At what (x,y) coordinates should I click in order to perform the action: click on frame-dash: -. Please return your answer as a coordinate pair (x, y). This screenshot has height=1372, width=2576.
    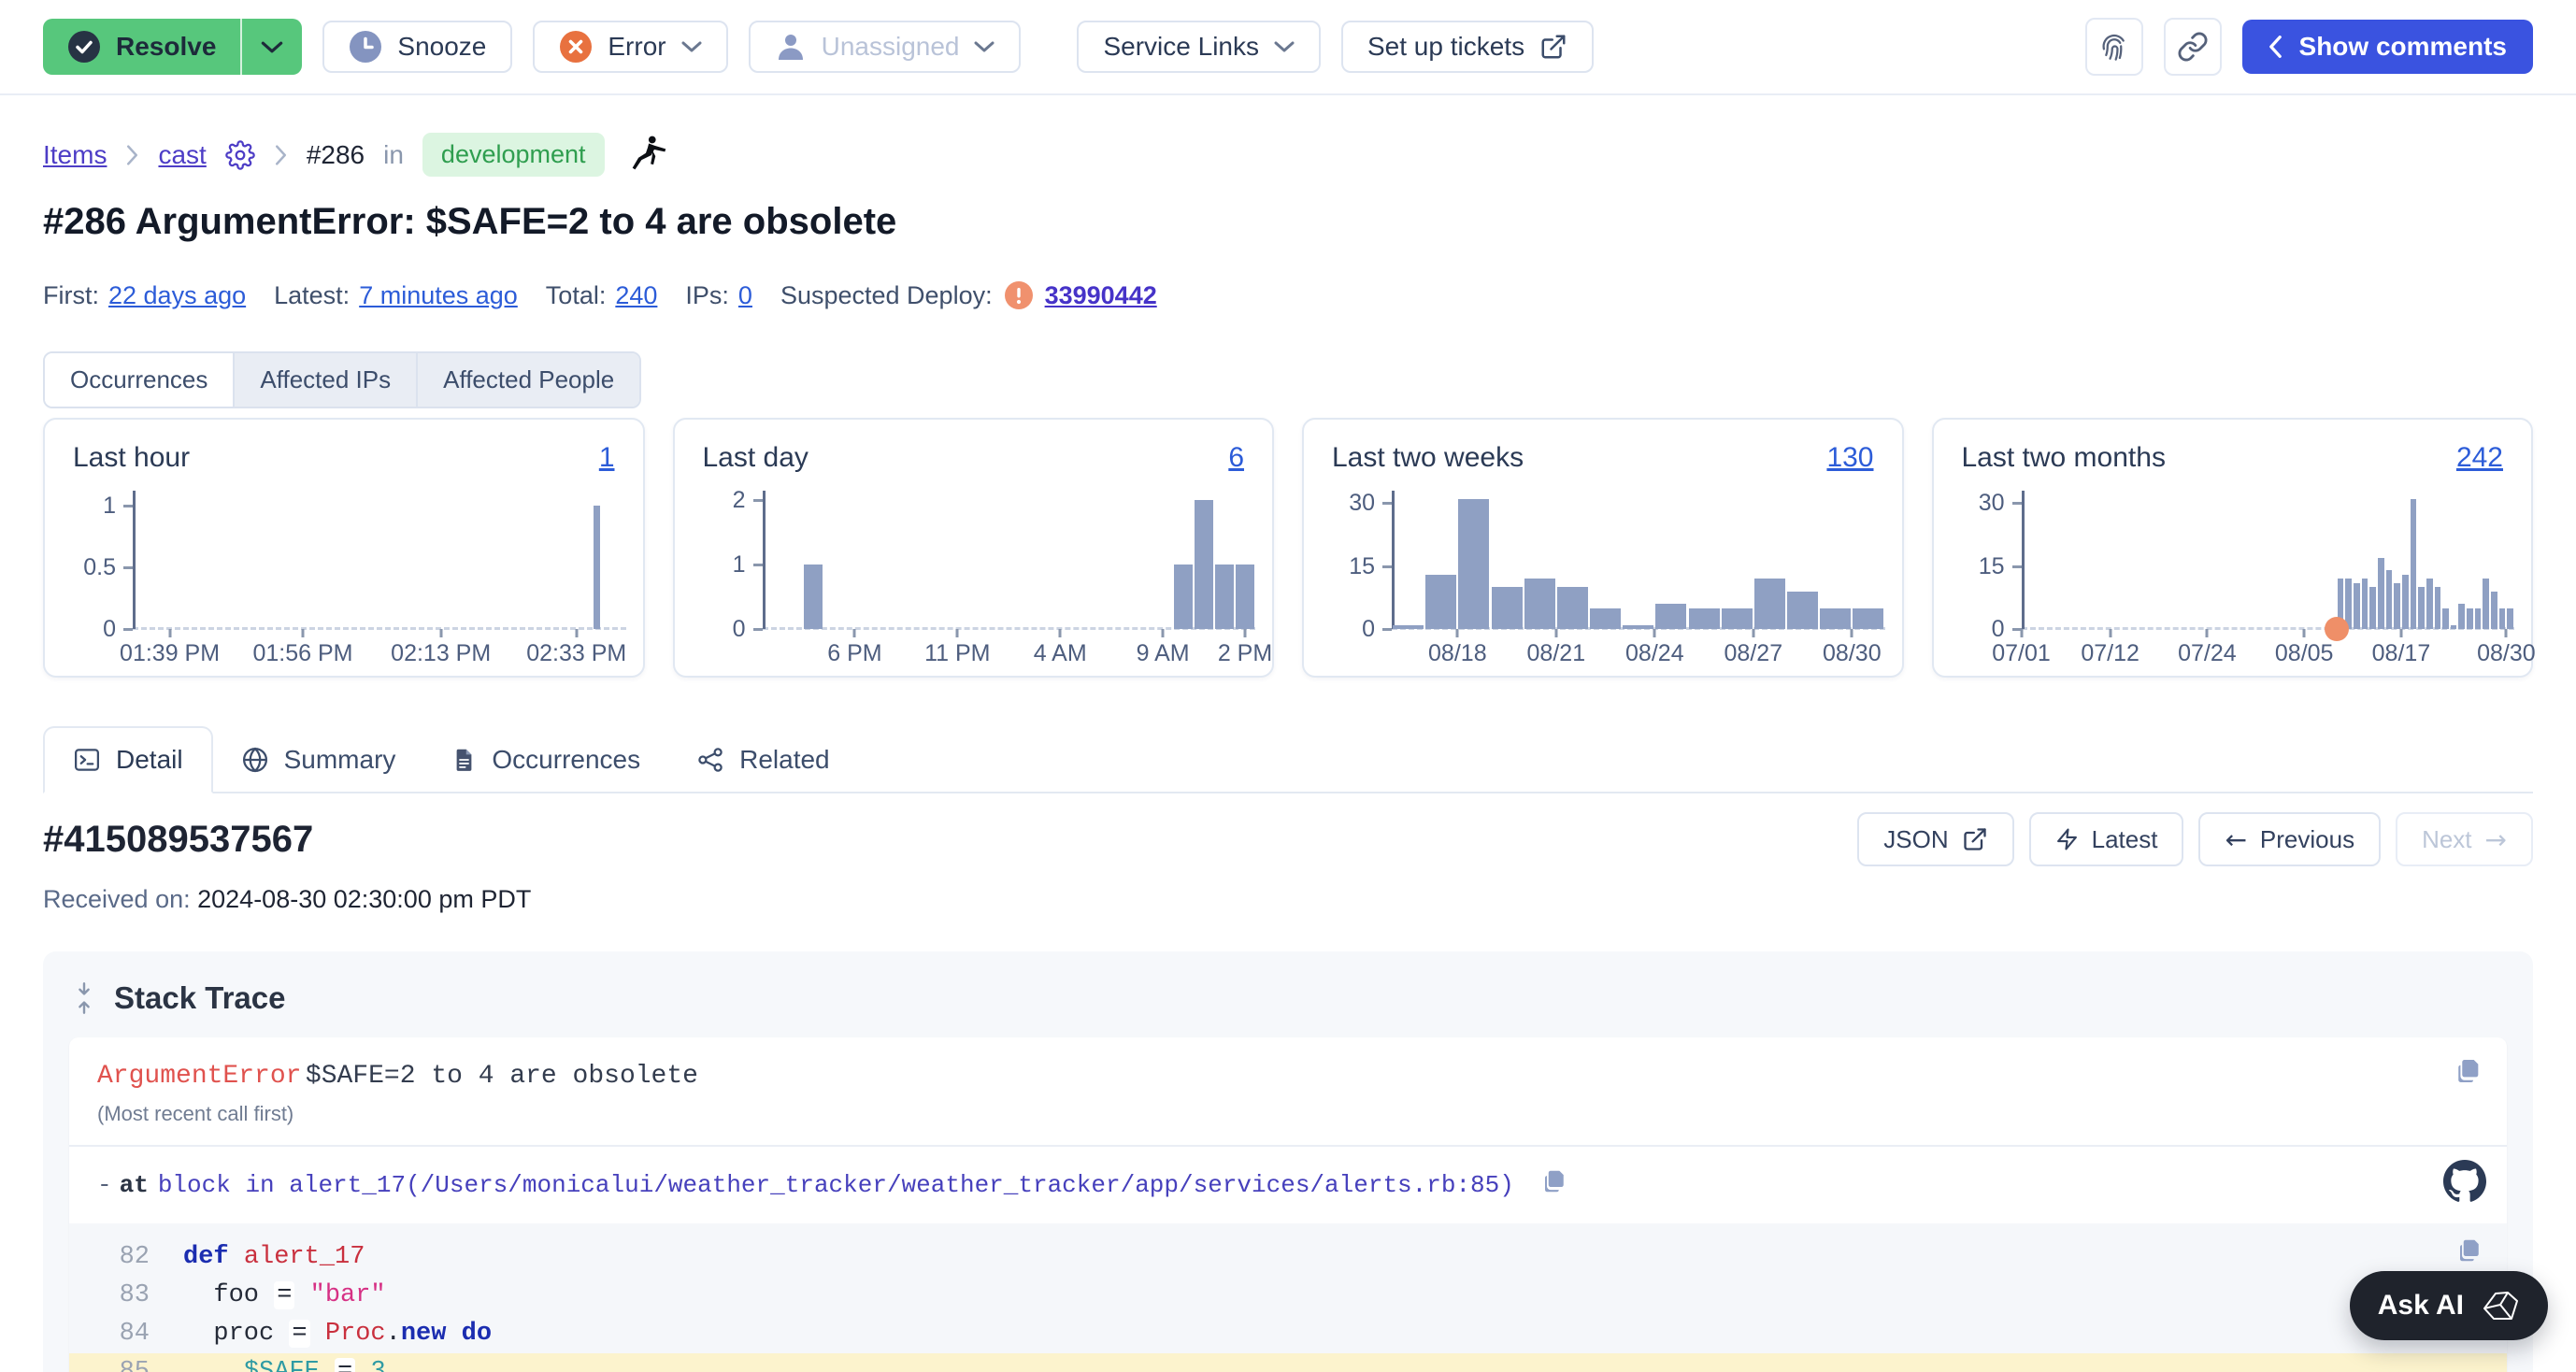
    Looking at the image, I should click on (104, 1184).